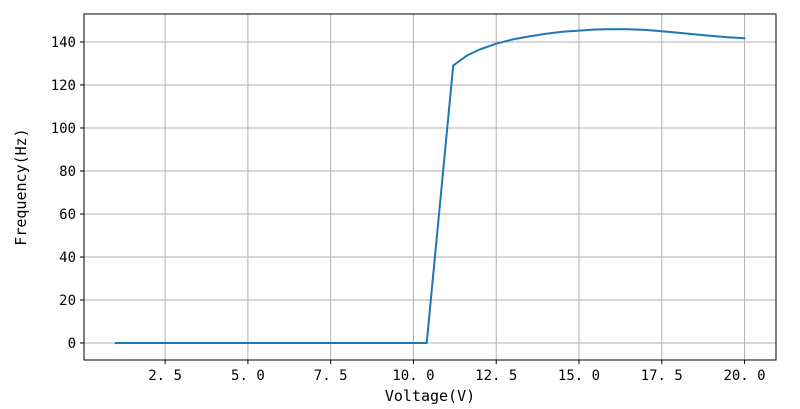  Describe the element at coordinates (662, 376) in the screenshot. I see `x-tick-label: 17. 5` at that location.